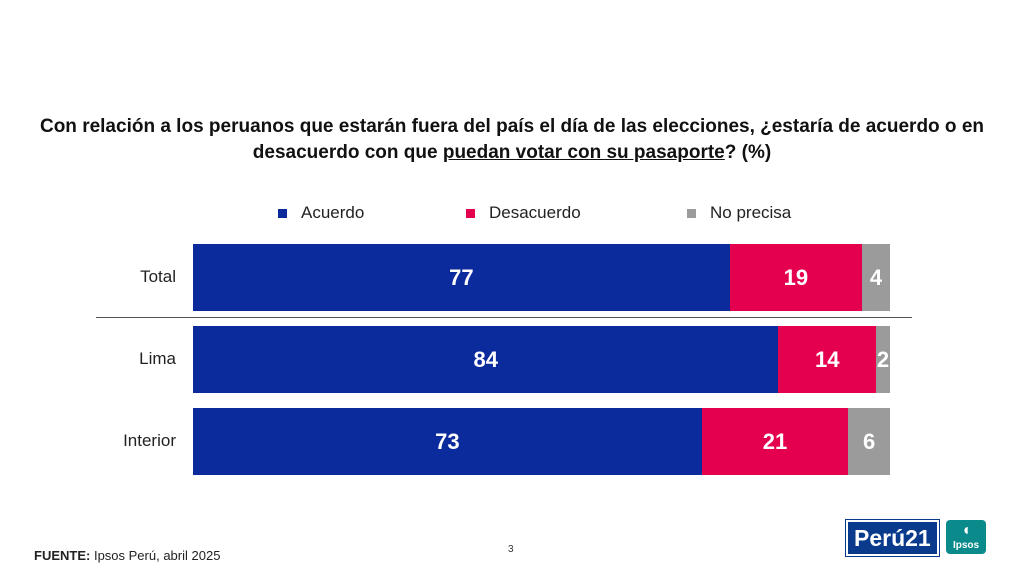 This screenshot has height=576, width=1024. Describe the element at coordinates (966, 545) in the screenshot. I see `ipsos-logo-text: Ipsos` at that location.